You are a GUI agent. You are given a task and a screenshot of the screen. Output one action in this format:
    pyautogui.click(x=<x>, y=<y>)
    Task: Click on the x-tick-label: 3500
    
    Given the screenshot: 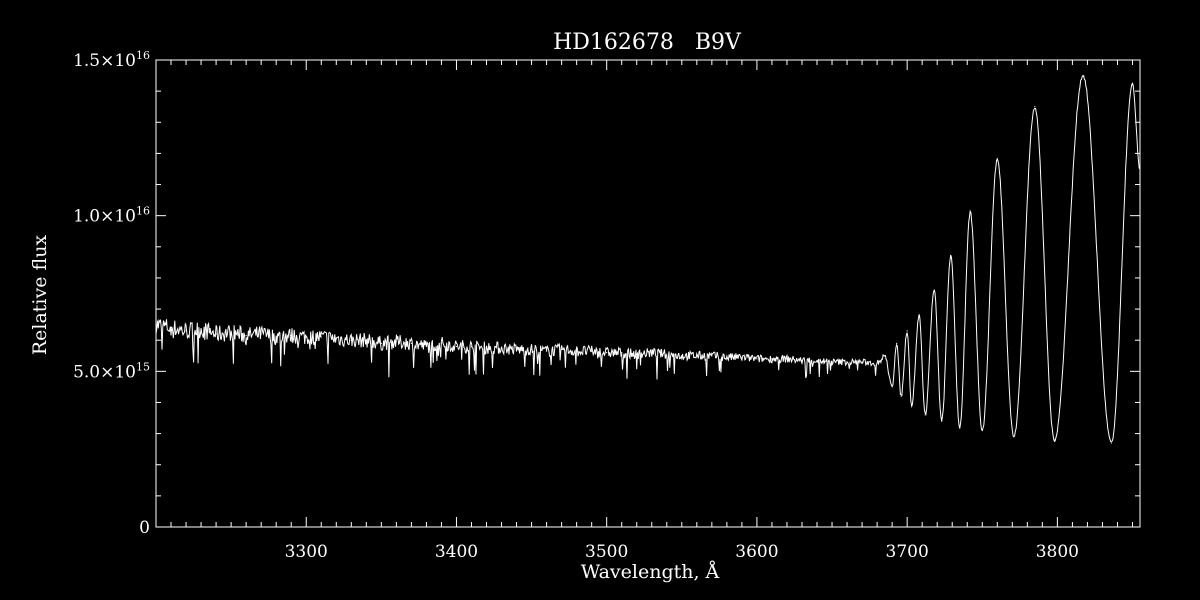 What is the action you would take?
    pyautogui.click(x=606, y=552)
    